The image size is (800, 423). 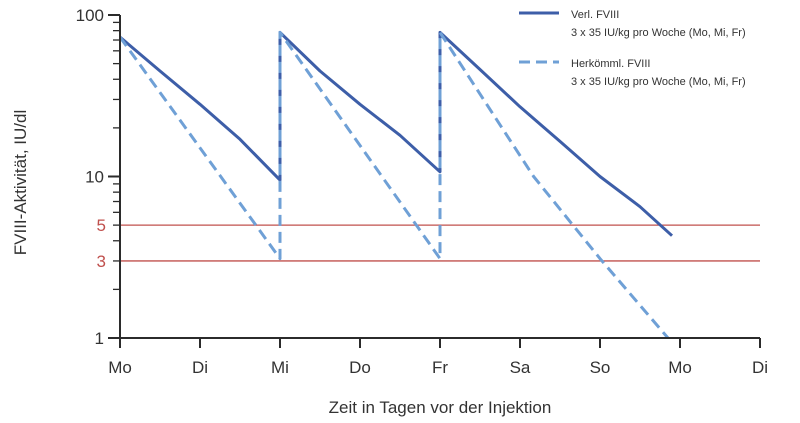 What do you see at coordinates (440, 367) in the screenshot?
I see `x-tick-label-4: Fr` at bounding box center [440, 367].